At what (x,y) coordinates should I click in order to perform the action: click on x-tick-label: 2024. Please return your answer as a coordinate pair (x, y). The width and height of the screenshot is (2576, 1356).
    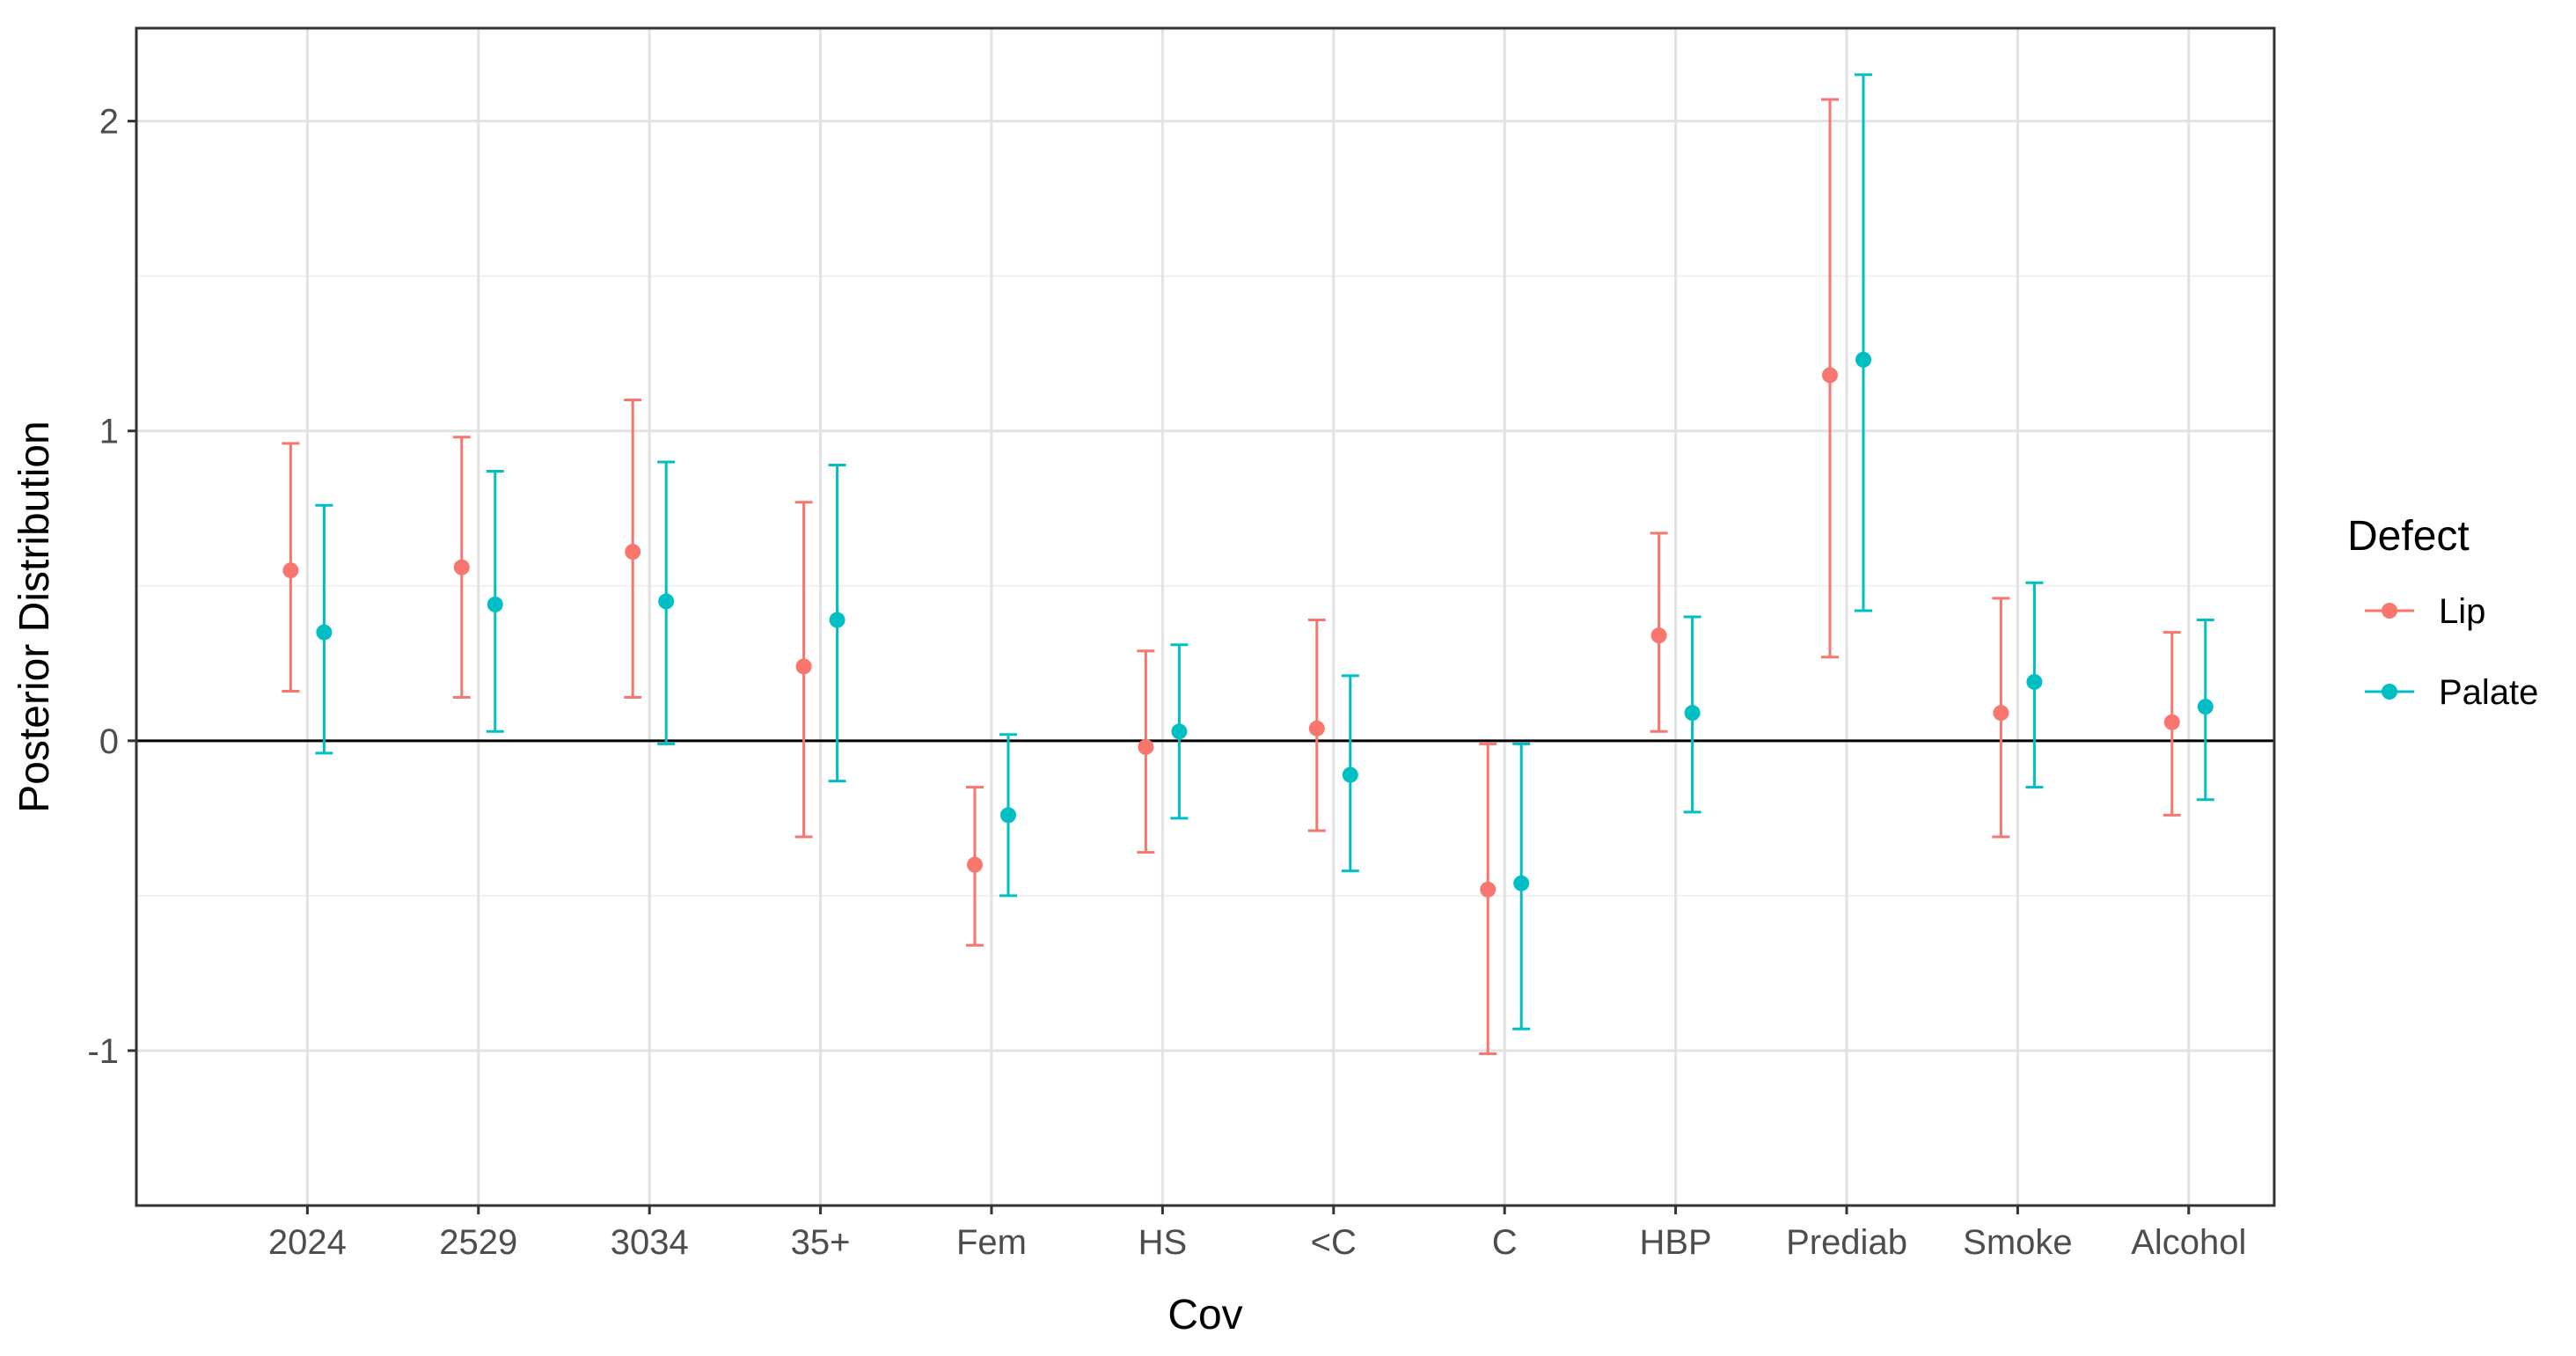
    Looking at the image, I should click on (307, 1242).